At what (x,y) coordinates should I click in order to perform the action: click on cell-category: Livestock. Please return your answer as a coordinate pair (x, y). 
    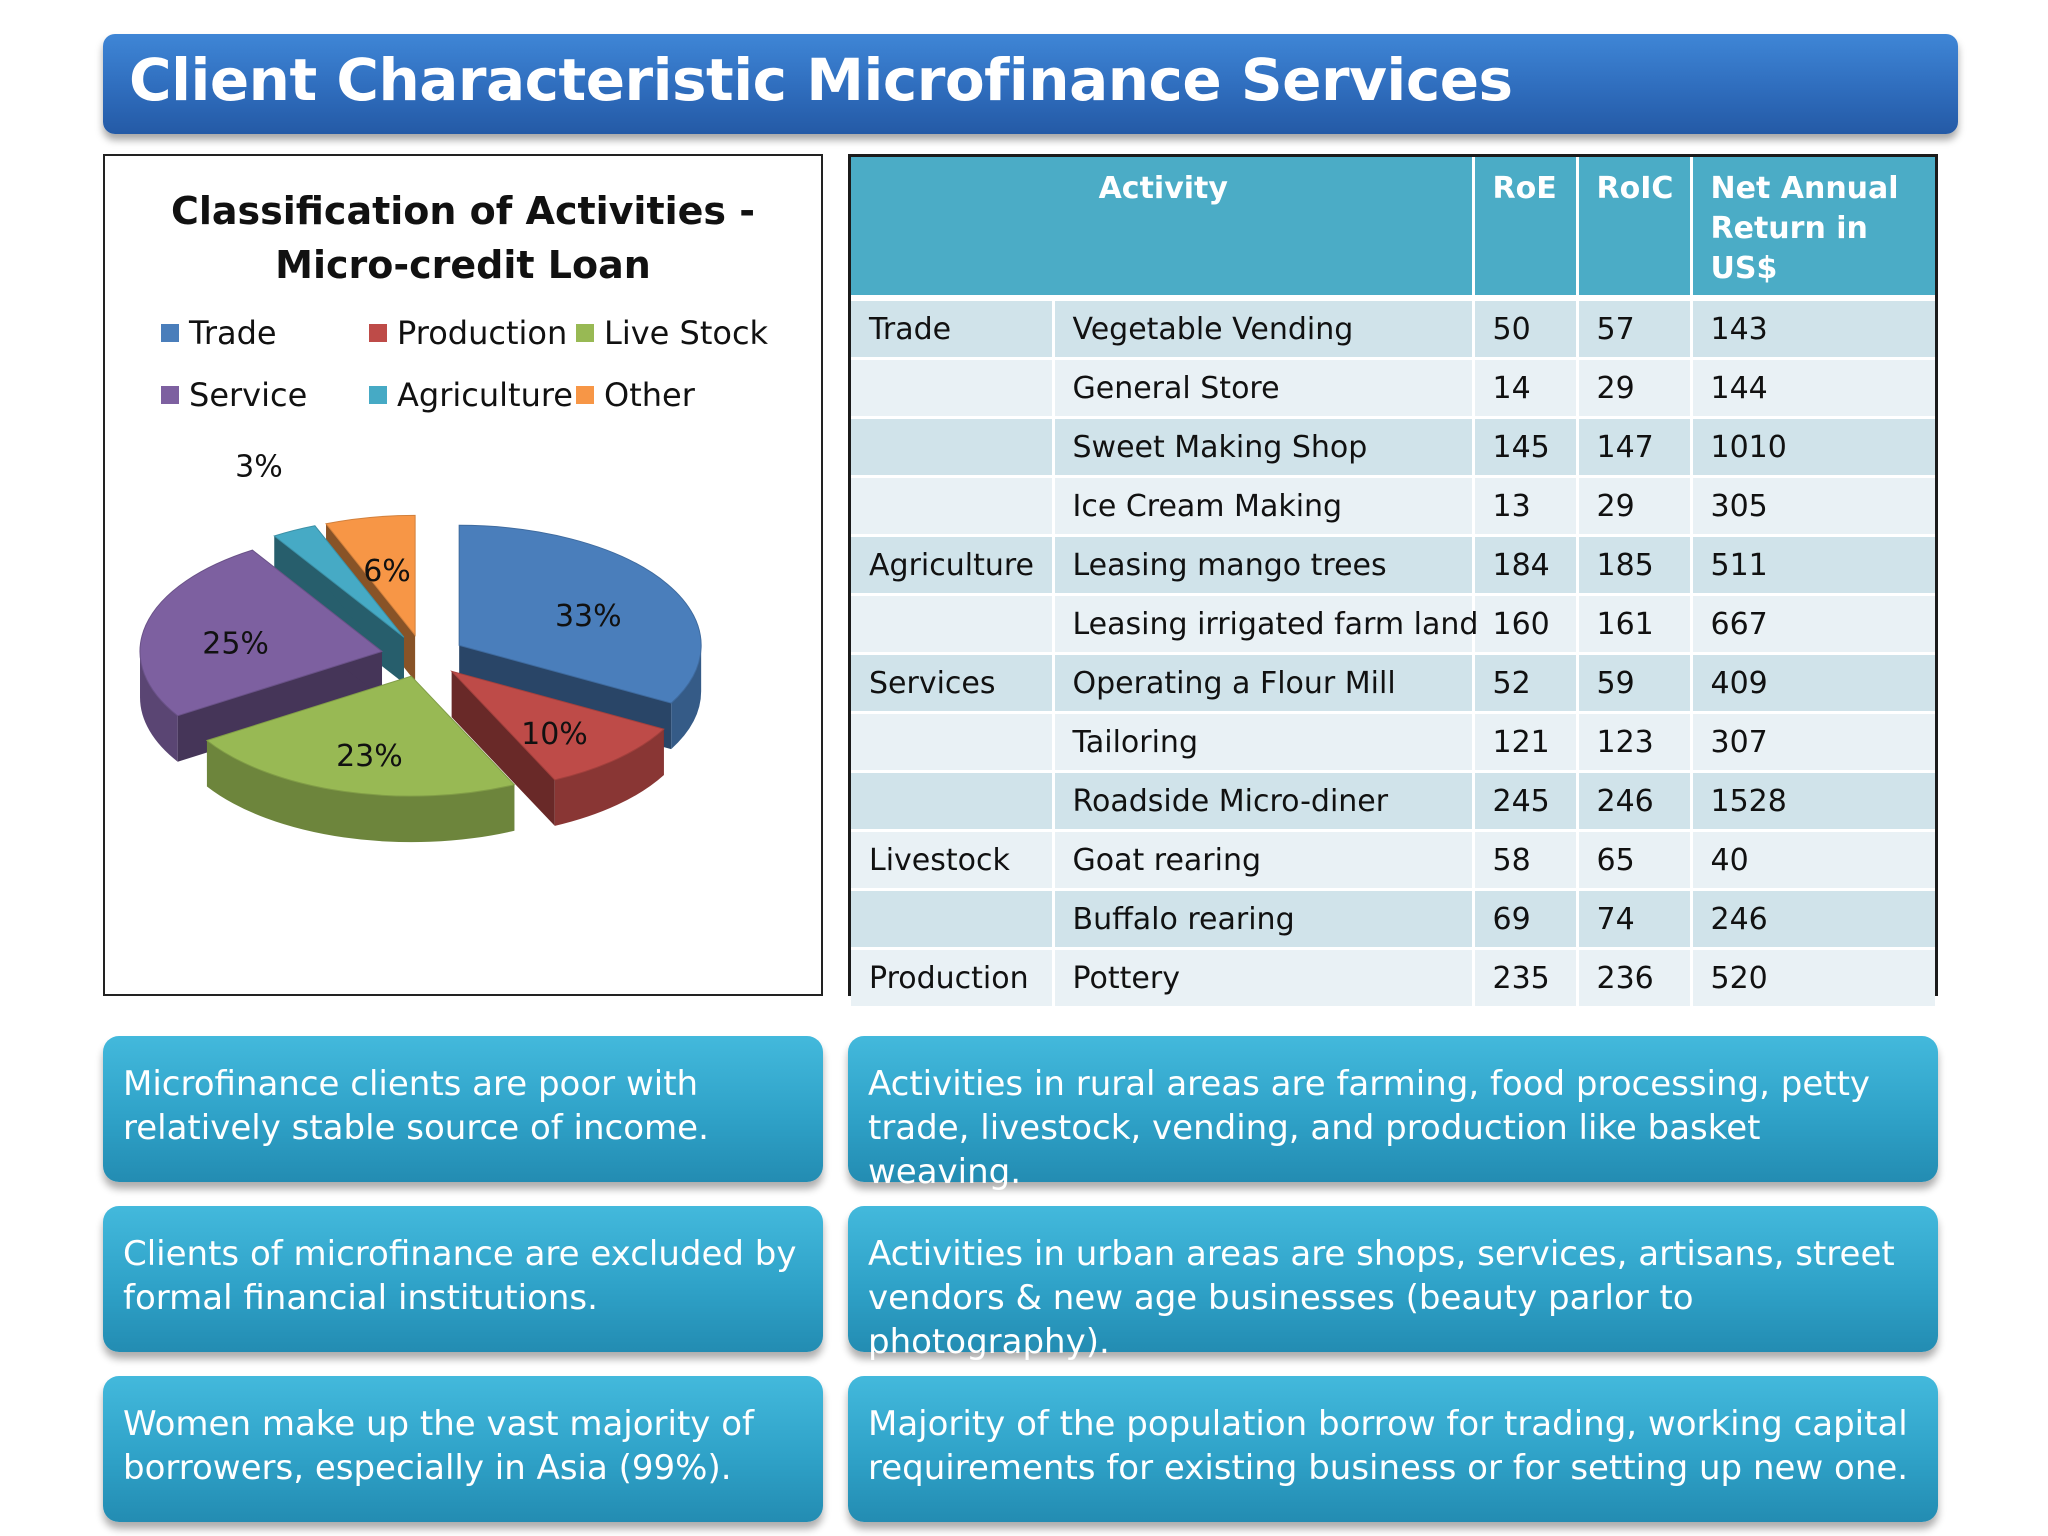
    Looking at the image, I should click on (953, 860).